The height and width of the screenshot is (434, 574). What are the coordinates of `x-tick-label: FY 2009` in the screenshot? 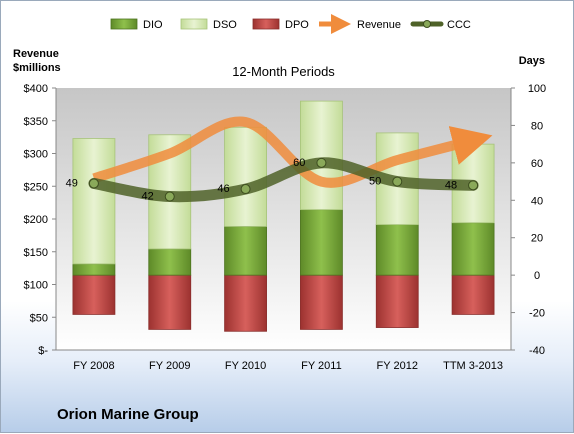 It's located at (169, 366).